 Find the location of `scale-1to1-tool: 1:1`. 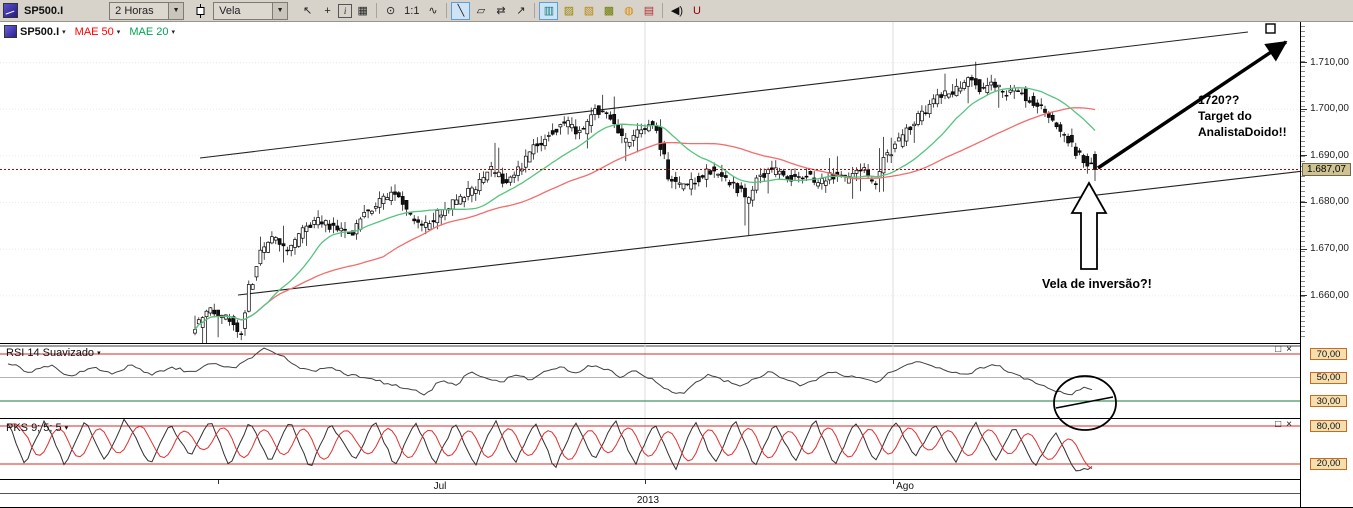

scale-1to1-tool: 1:1 is located at coordinates (412, 10).